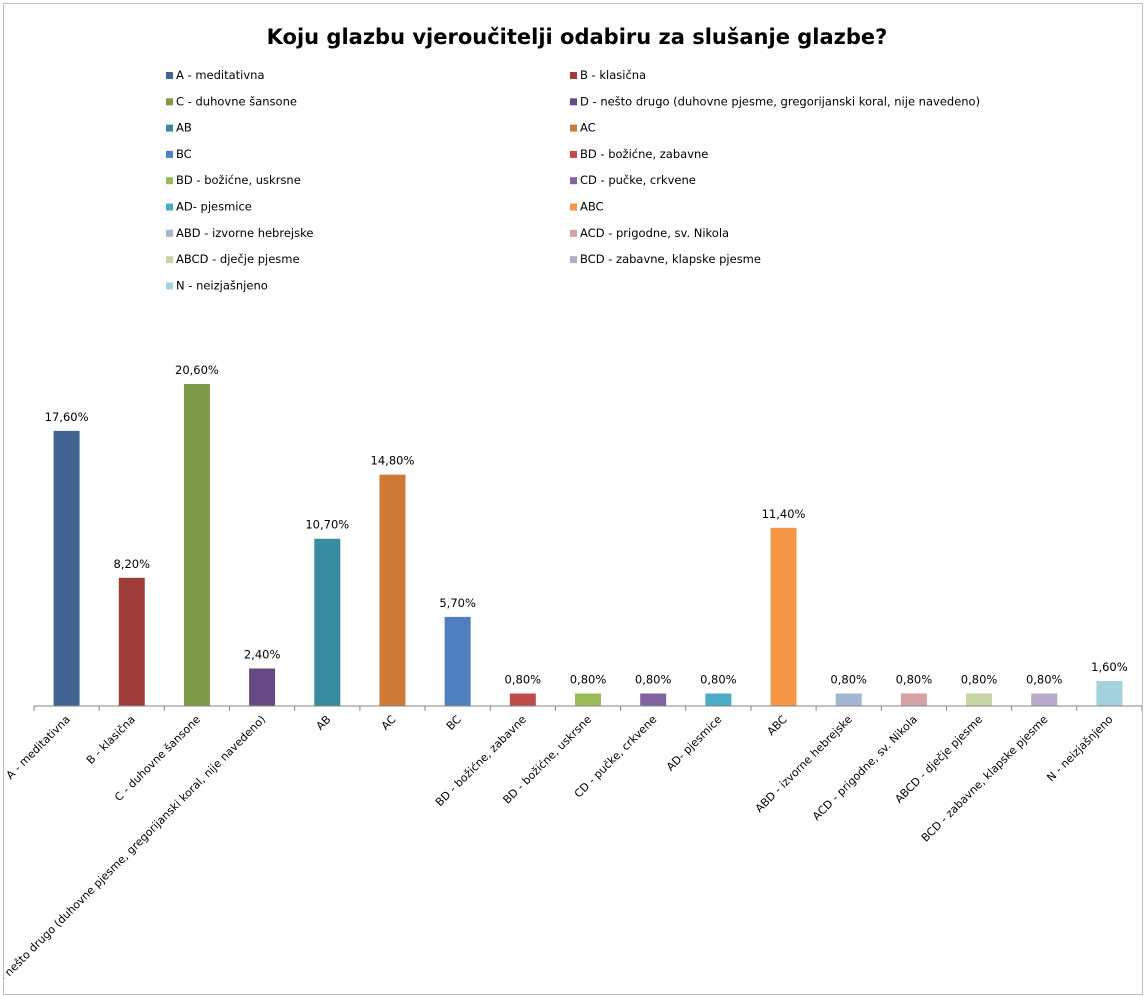  What do you see at coordinates (236, 101) in the screenshot?
I see `legend-entry: C - duhovne šansone` at bounding box center [236, 101].